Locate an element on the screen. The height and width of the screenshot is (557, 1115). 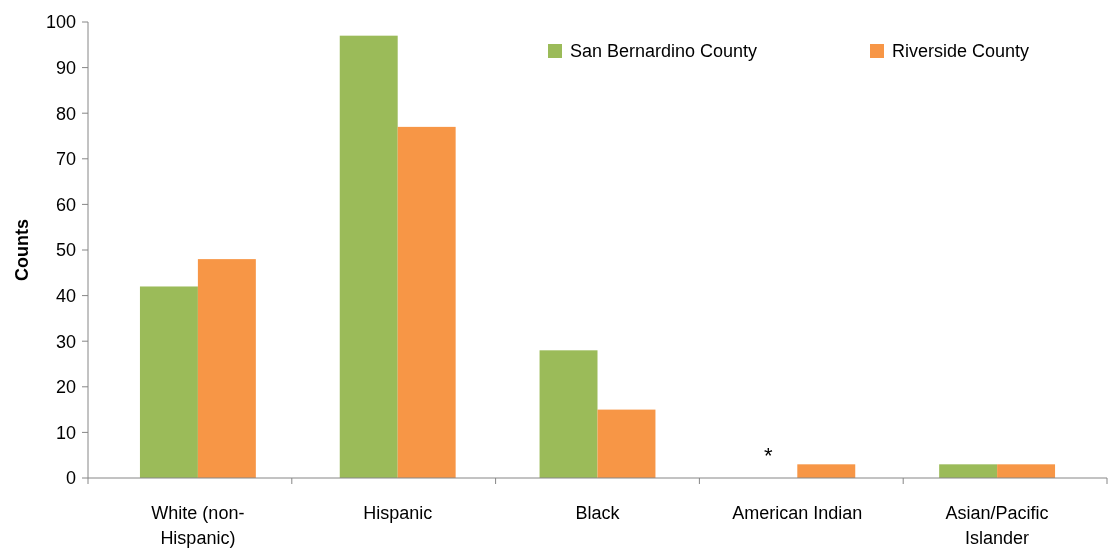
x-tick-label: American Indian is located at coordinates (797, 513).